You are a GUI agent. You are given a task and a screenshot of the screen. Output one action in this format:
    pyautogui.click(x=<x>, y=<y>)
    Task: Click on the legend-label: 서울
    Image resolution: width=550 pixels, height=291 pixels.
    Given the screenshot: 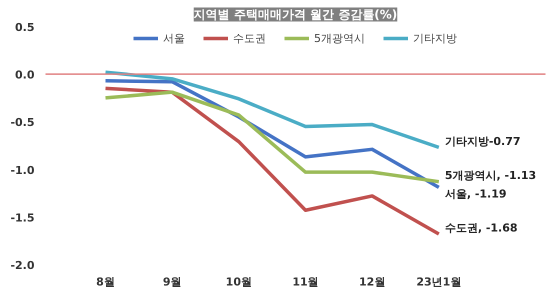 What is the action you would take?
    pyautogui.click(x=174, y=38)
    